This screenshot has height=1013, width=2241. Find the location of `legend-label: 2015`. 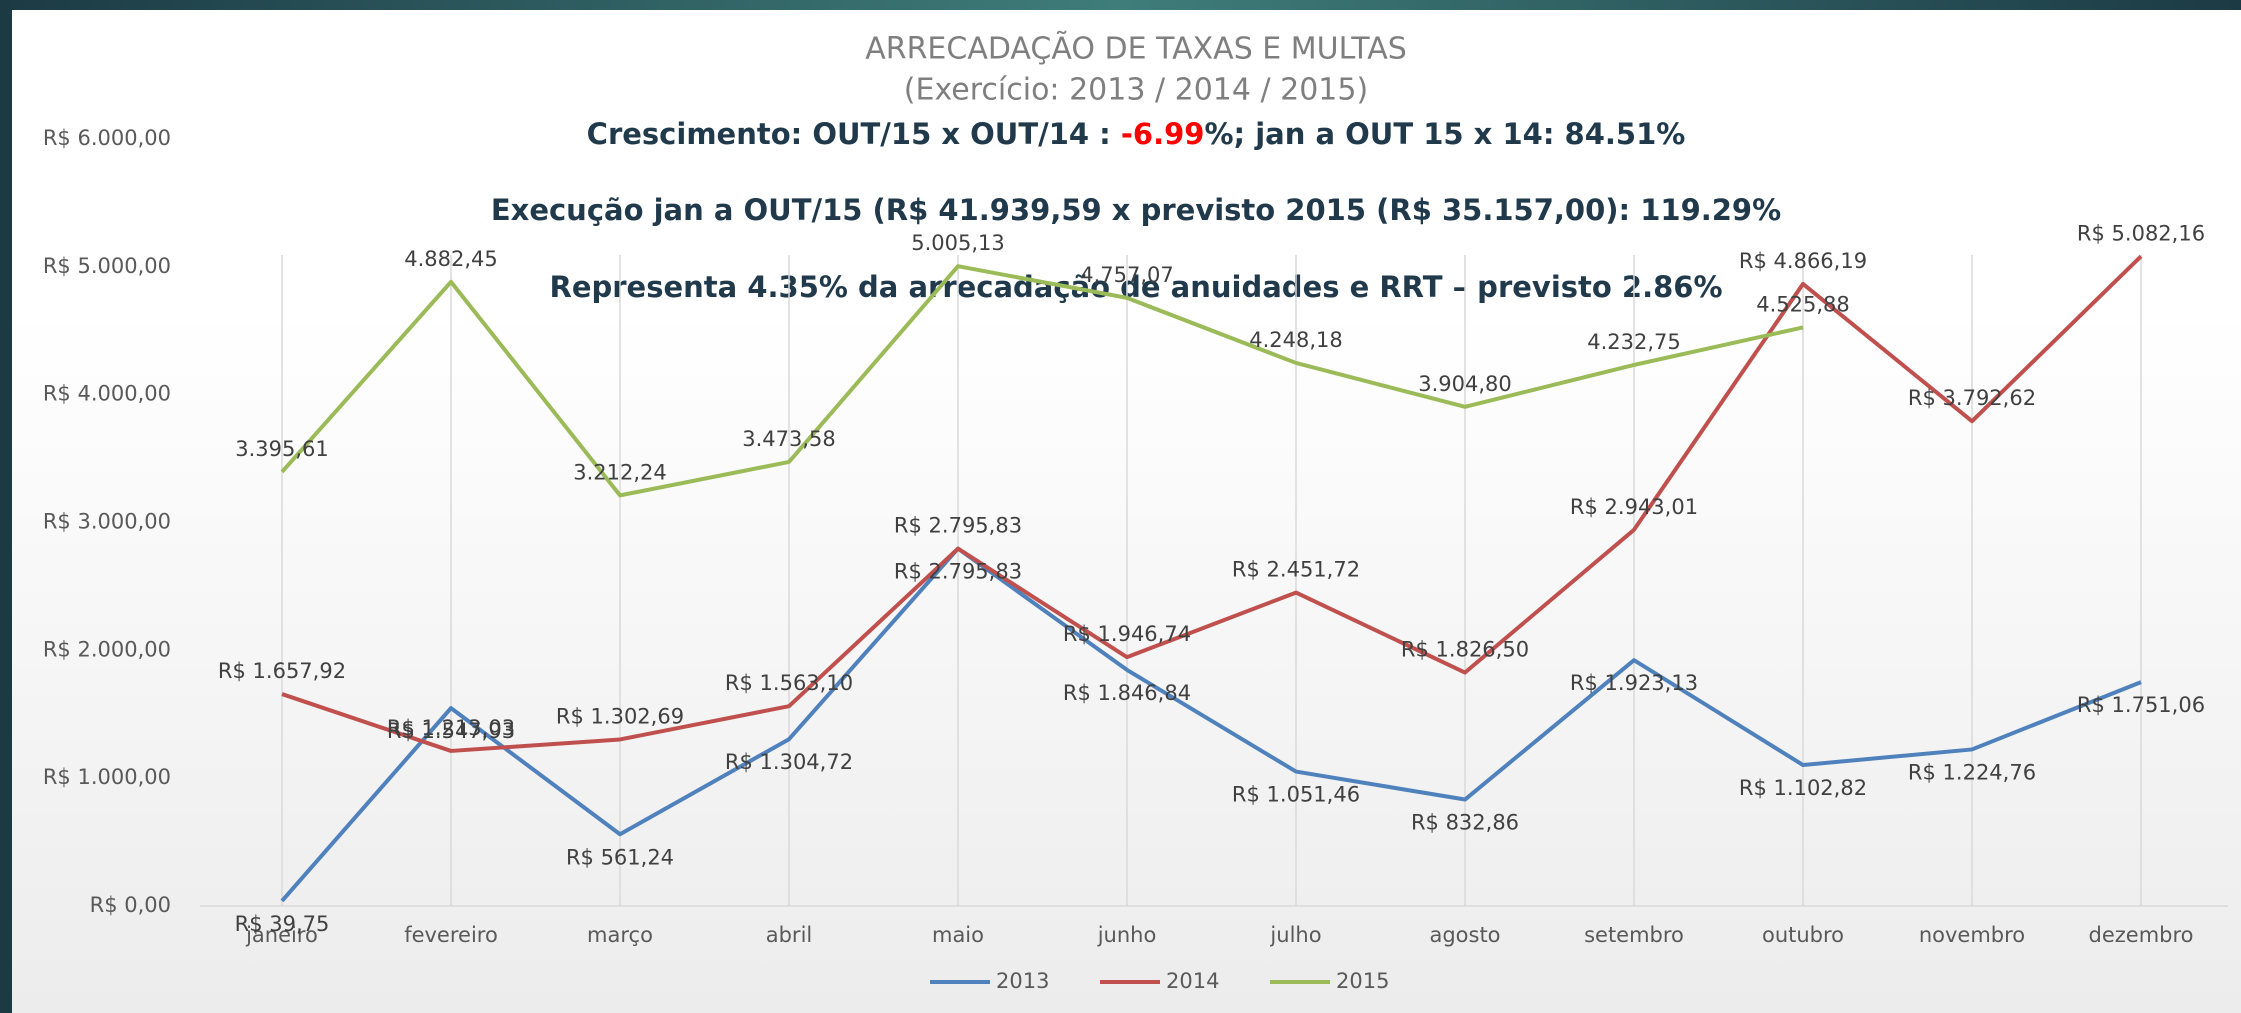

legend-label: 2015 is located at coordinates (1362, 981).